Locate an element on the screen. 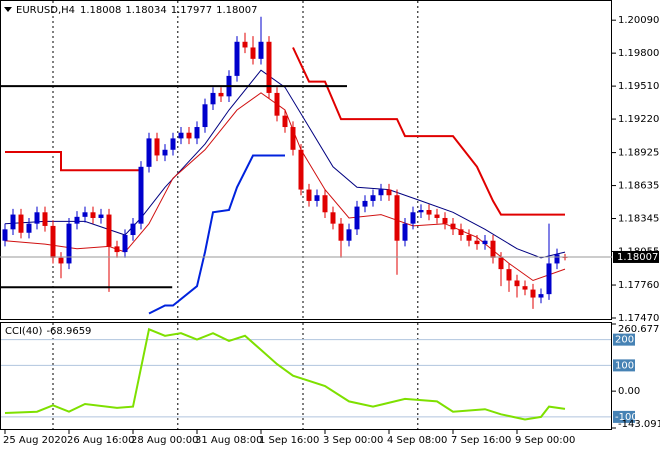 The height and width of the screenshot is (450, 660). header-open: 1.18008 is located at coordinates (100, 10).